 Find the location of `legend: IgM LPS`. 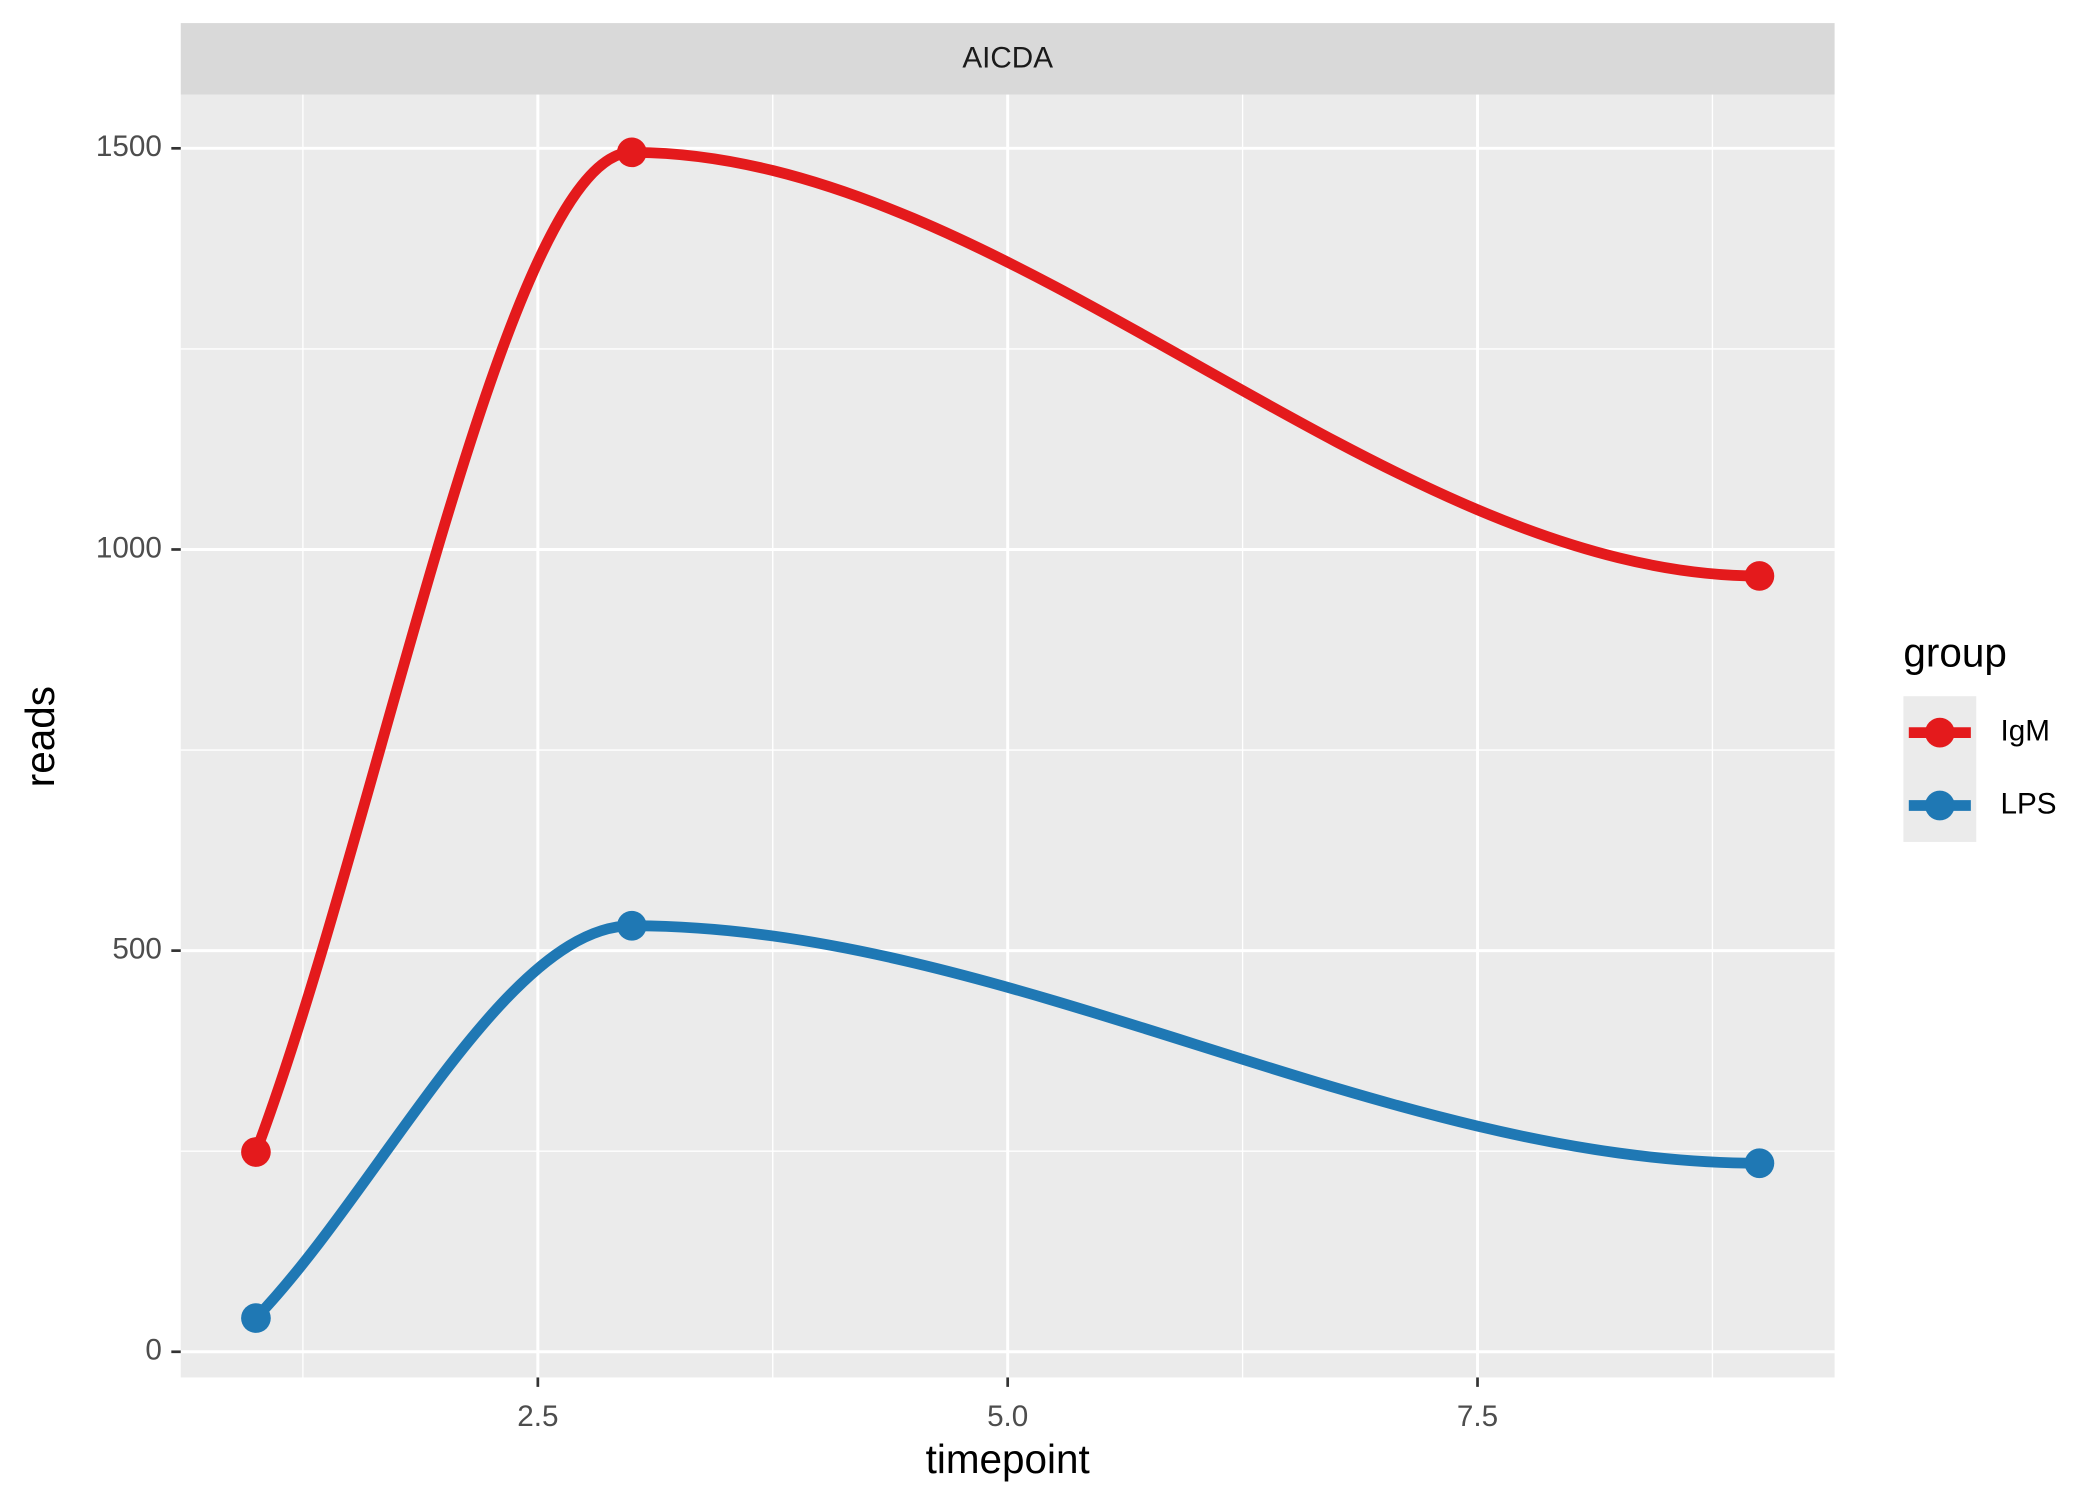

legend: IgM LPS is located at coordinates (1980, 769).